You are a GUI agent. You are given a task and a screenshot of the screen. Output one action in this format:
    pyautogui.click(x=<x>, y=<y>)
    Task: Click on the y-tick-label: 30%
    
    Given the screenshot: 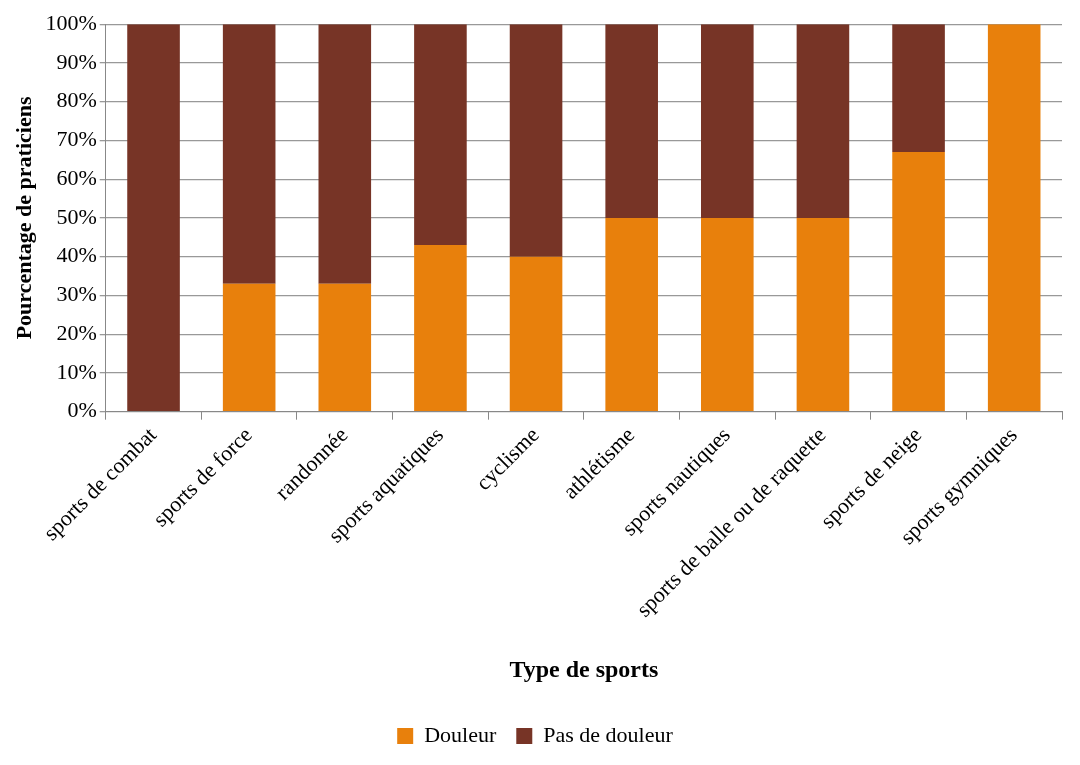 What is the action you would take?
    pyautogui.click(x=76, y=294)
    